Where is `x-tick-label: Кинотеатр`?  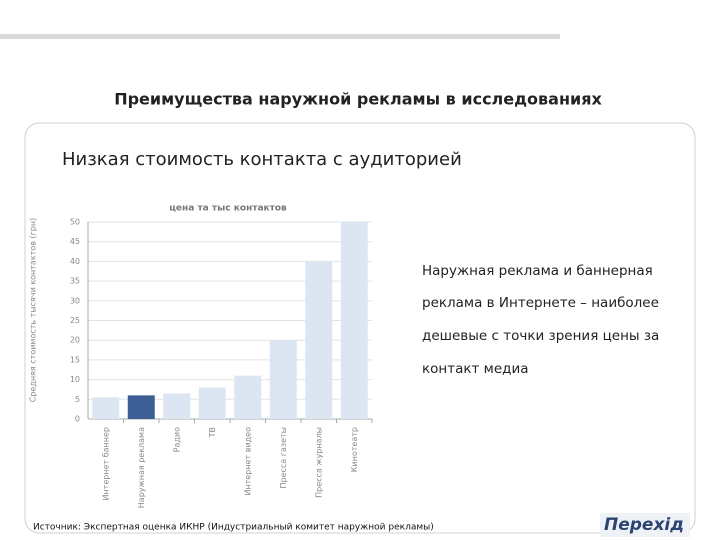
x-tick-label: Кинотеатр is located at coordinates (354, 449).